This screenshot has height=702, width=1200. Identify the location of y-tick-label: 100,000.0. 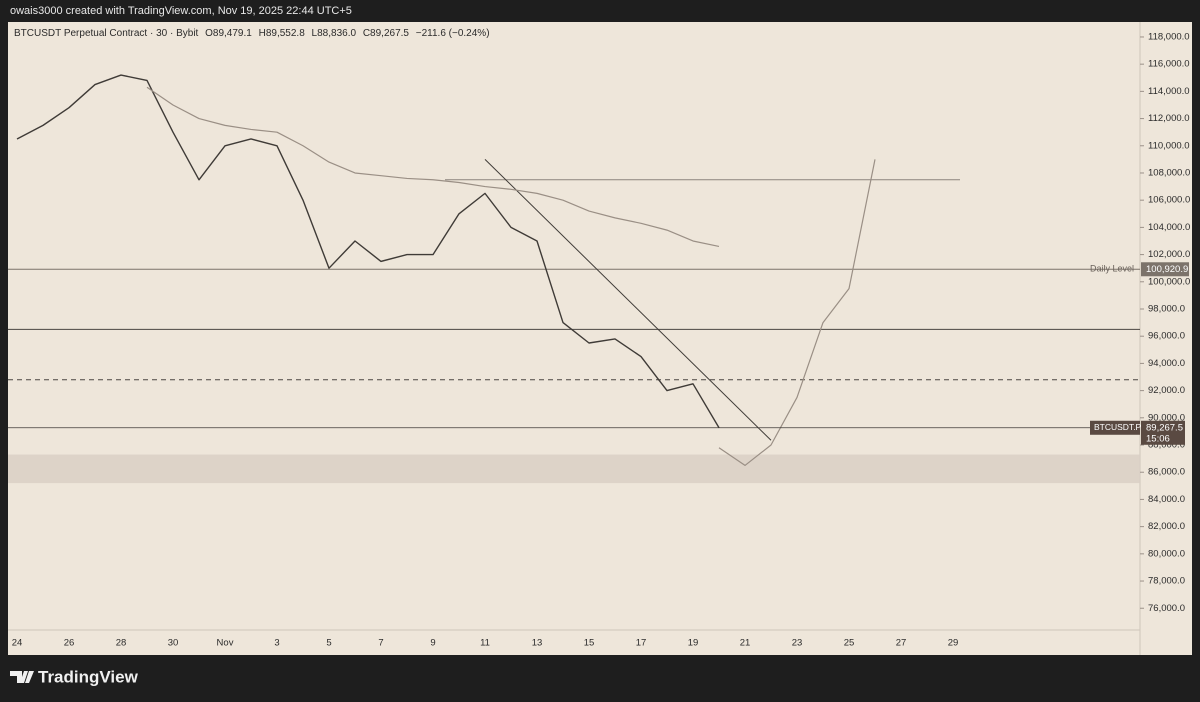
(1169, 281).